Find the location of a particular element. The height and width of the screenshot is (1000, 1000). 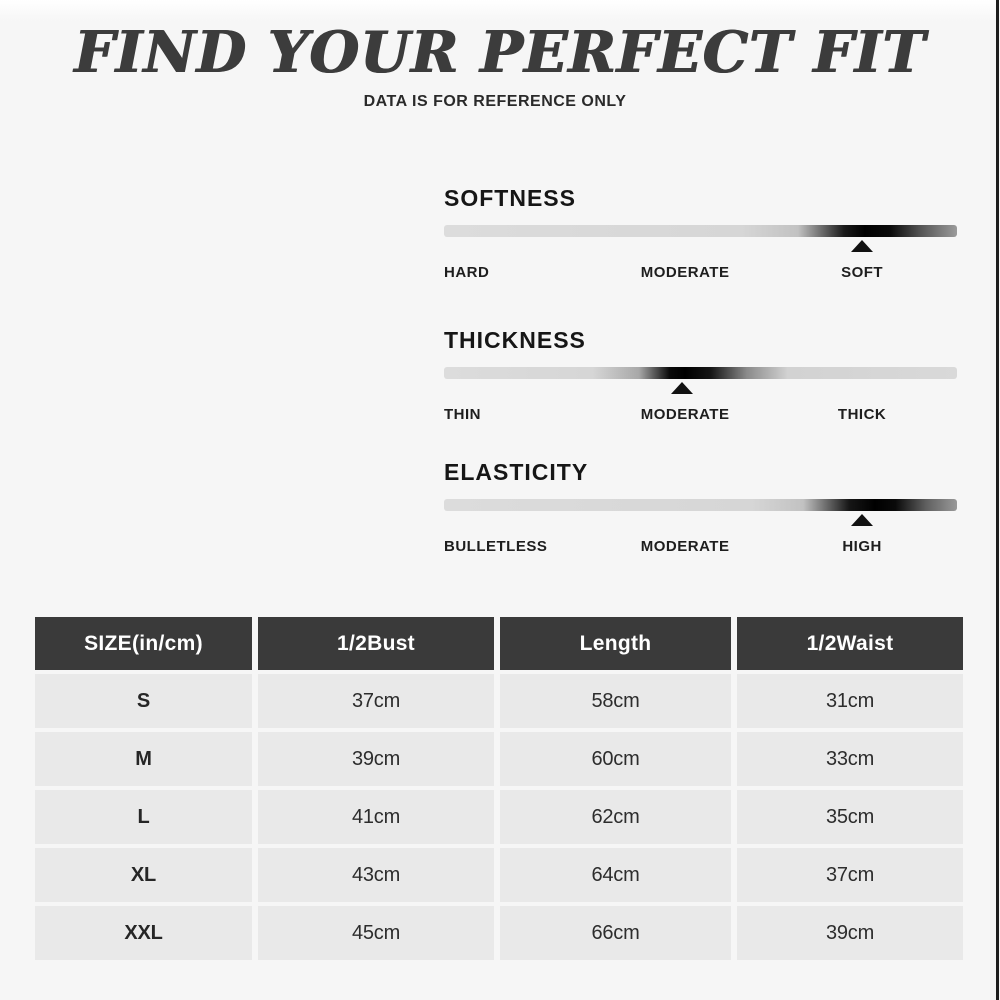

table-cell-length: 60cm is located at coordinates (615, 759).